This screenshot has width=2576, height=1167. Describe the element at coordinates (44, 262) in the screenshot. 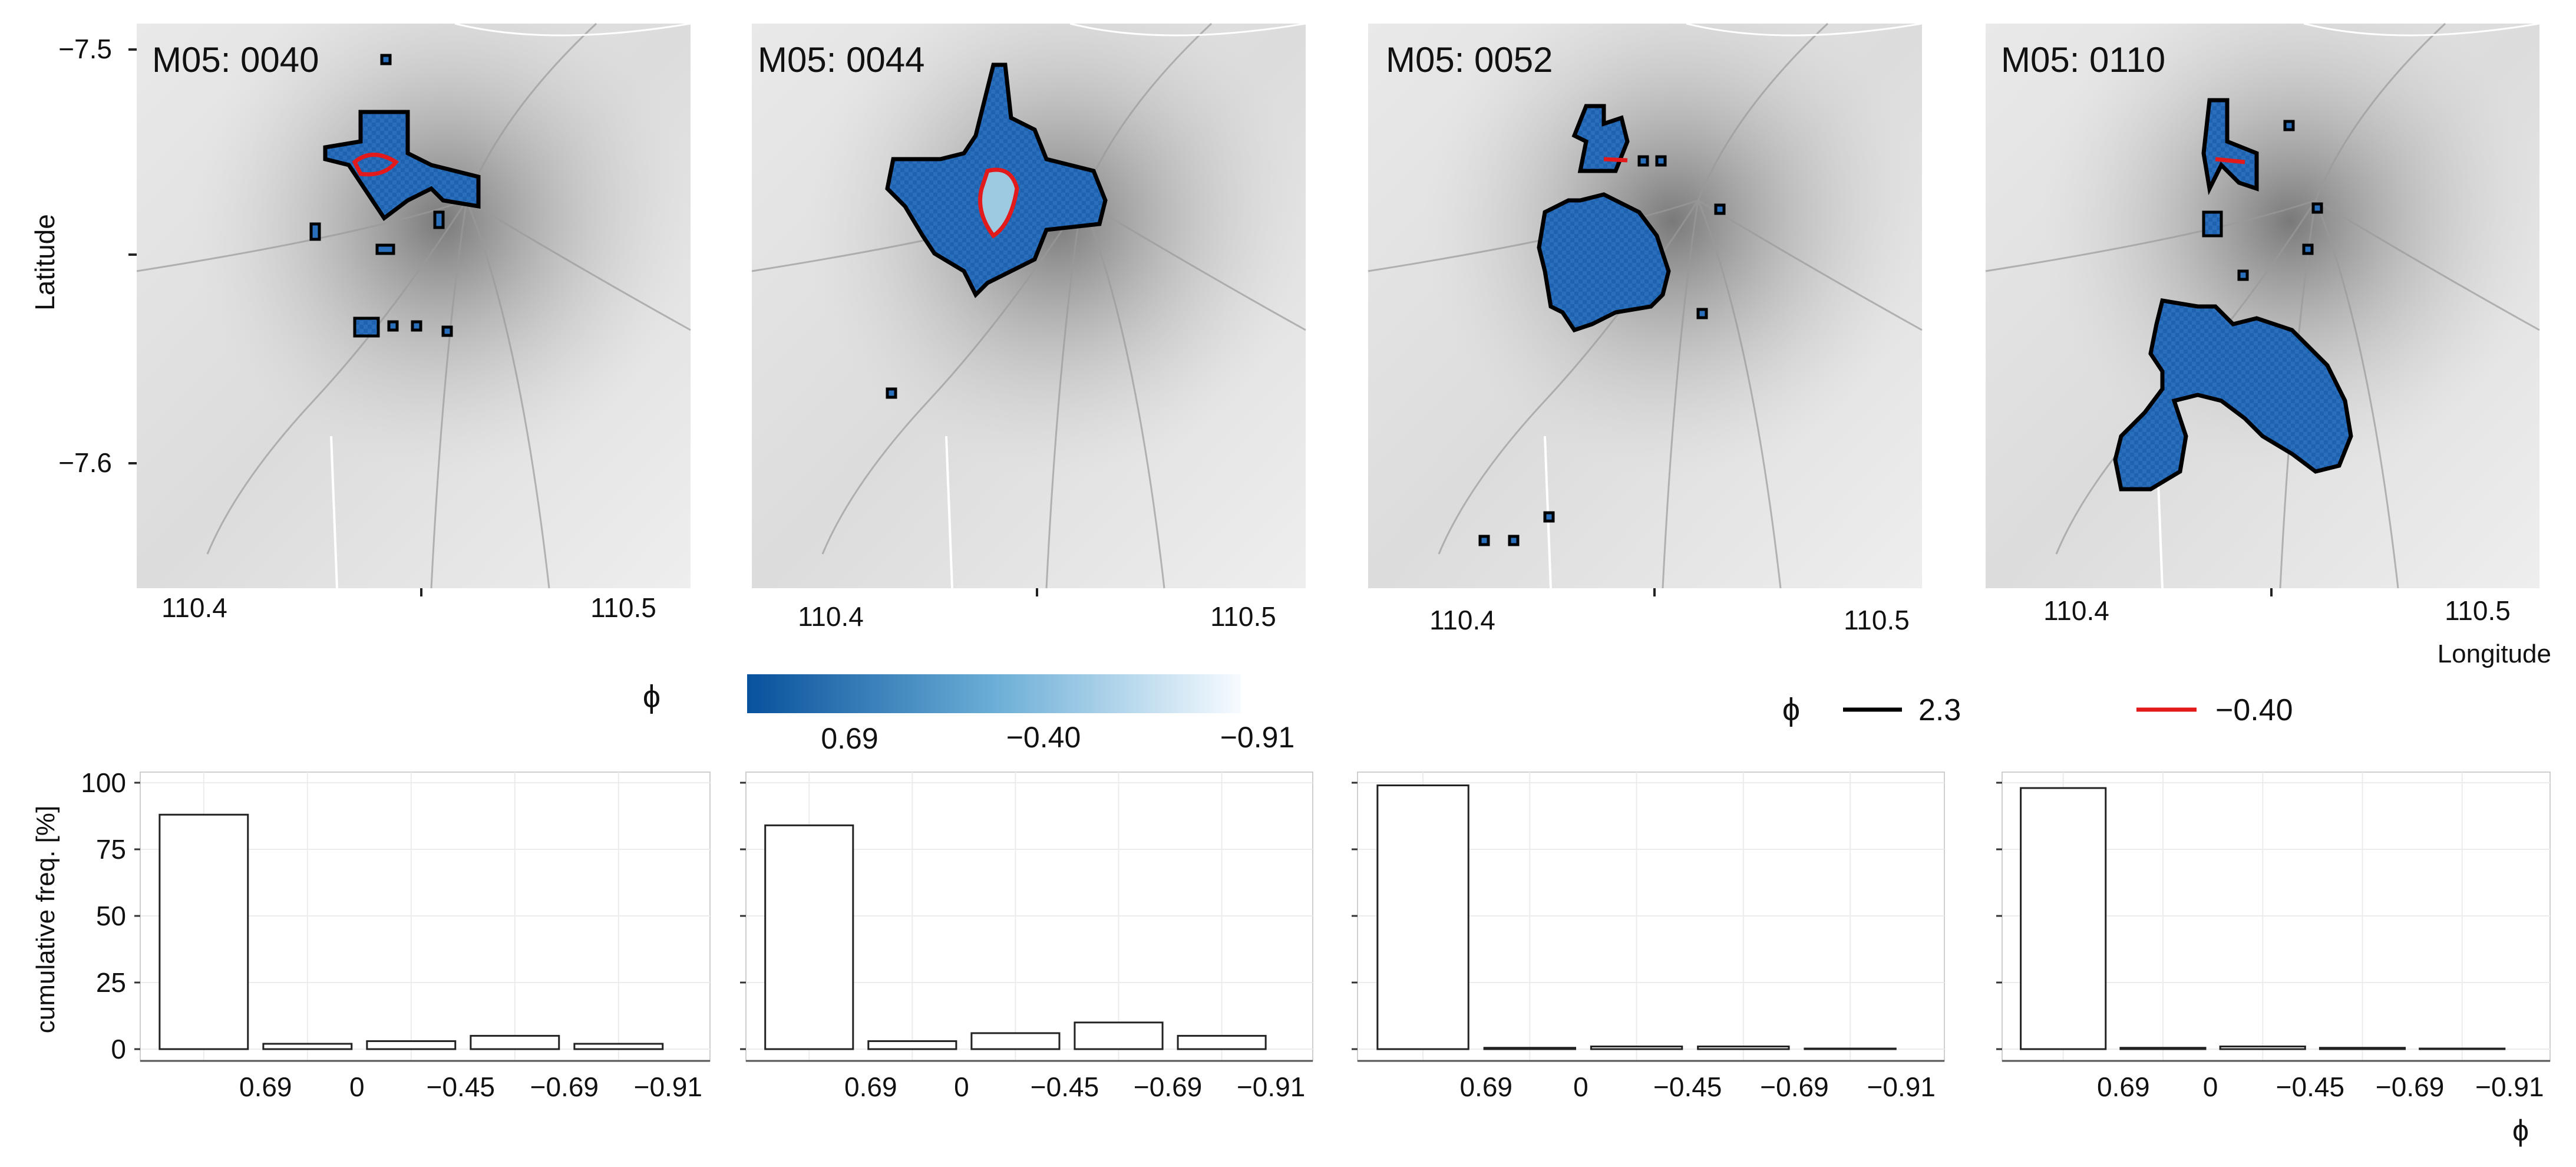

I see `latitude-label: Latitude` at that location.